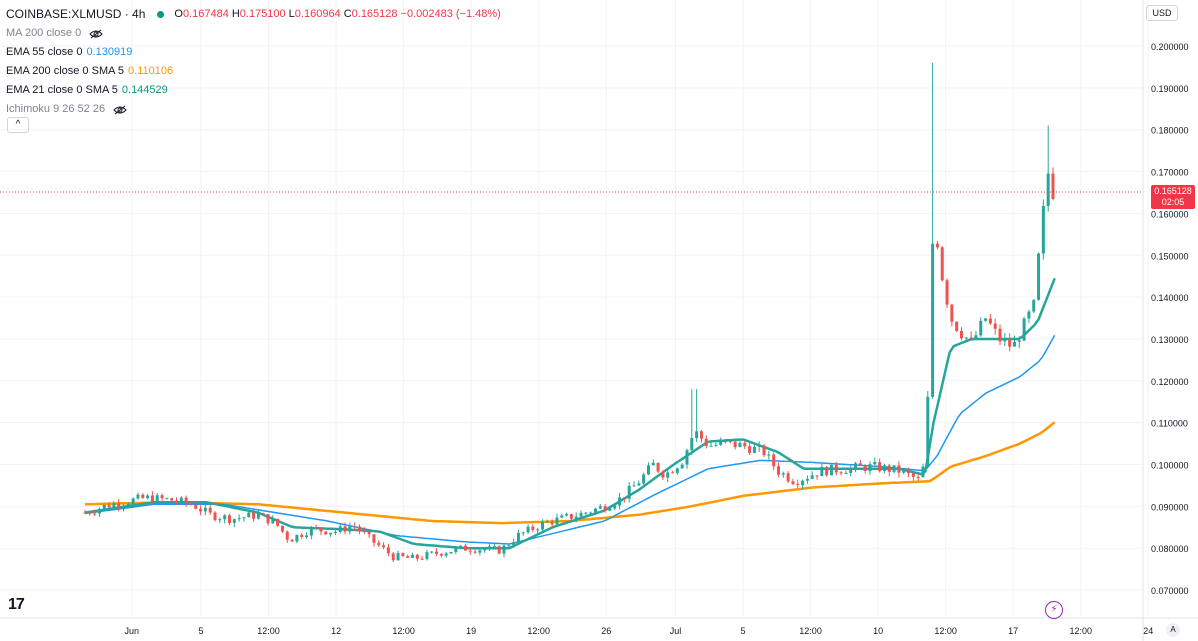  I want to click on bar-countdown: 02:05, so click(1173, 202).